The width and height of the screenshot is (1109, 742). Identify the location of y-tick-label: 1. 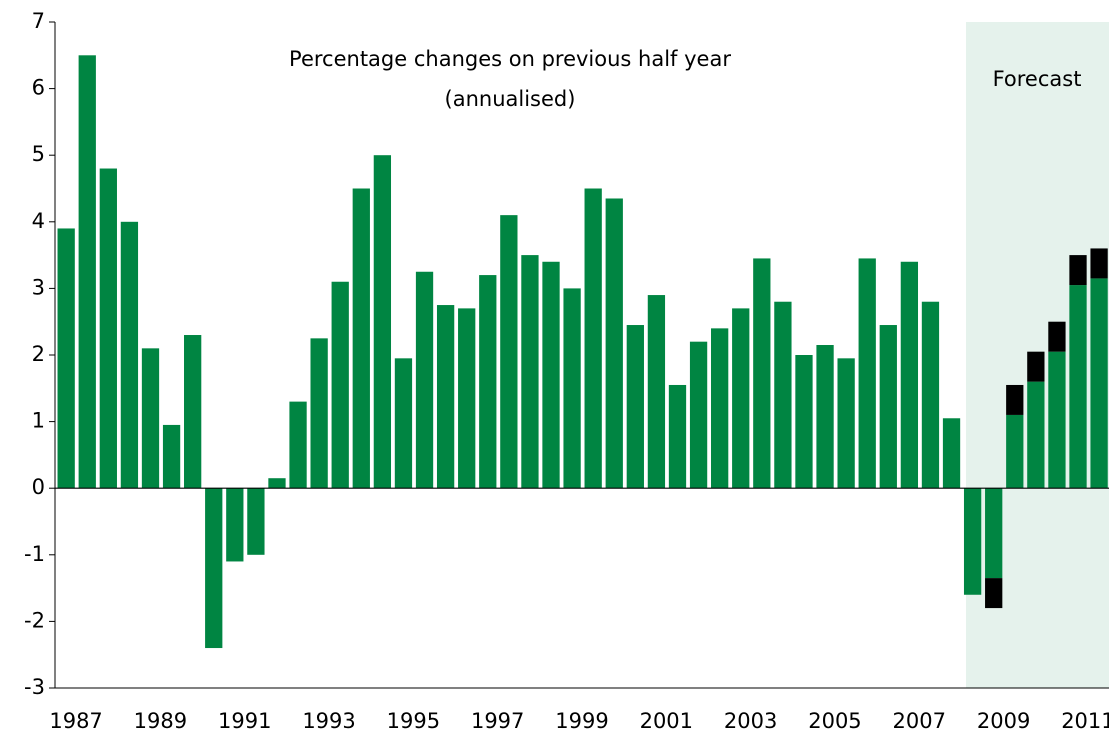
(38, 421).